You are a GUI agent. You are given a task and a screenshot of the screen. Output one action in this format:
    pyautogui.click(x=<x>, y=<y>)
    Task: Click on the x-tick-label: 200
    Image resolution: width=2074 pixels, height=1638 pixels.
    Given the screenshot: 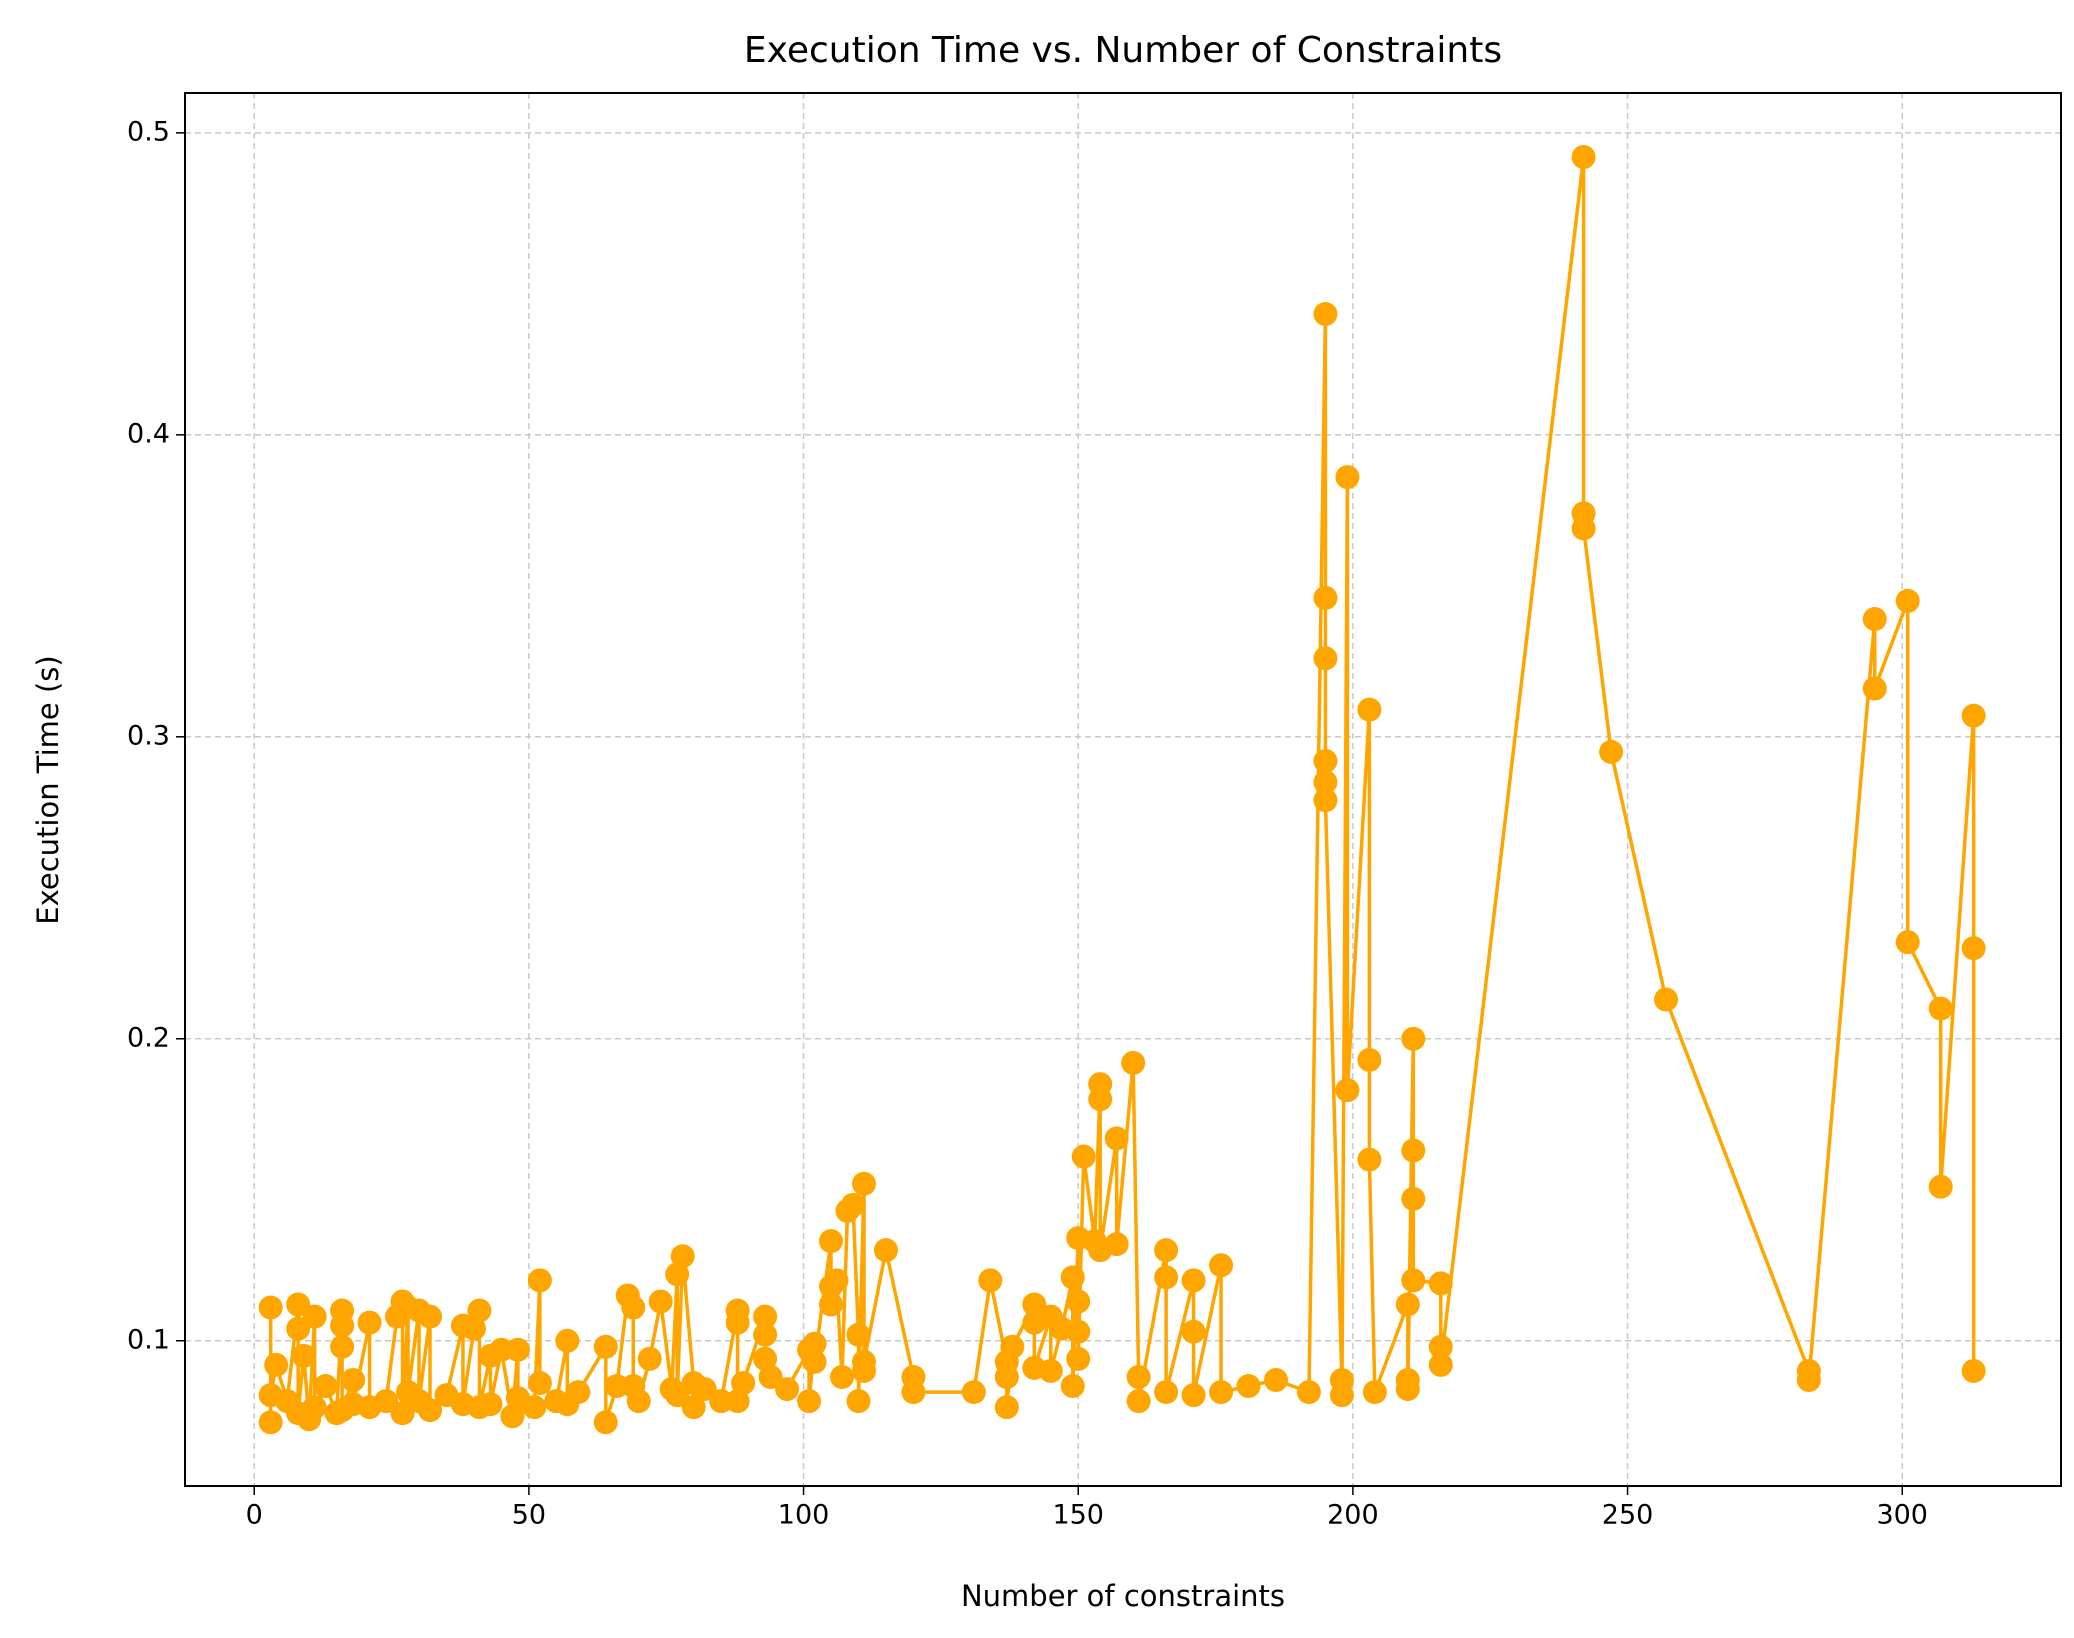 What is the action you would take?
    pyautogui.click(x=1353, y=1515)
    